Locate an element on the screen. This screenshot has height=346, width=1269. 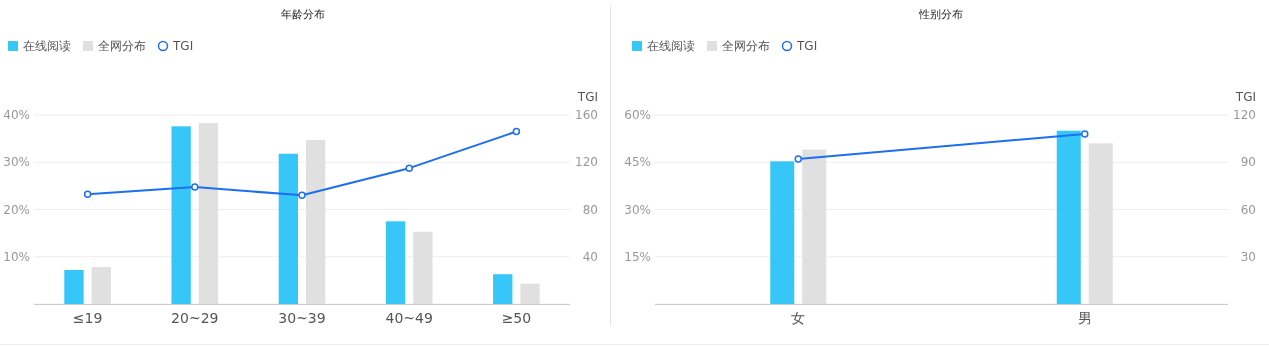
x-tick-label: 40~49 is located at coordinates (409, 318).